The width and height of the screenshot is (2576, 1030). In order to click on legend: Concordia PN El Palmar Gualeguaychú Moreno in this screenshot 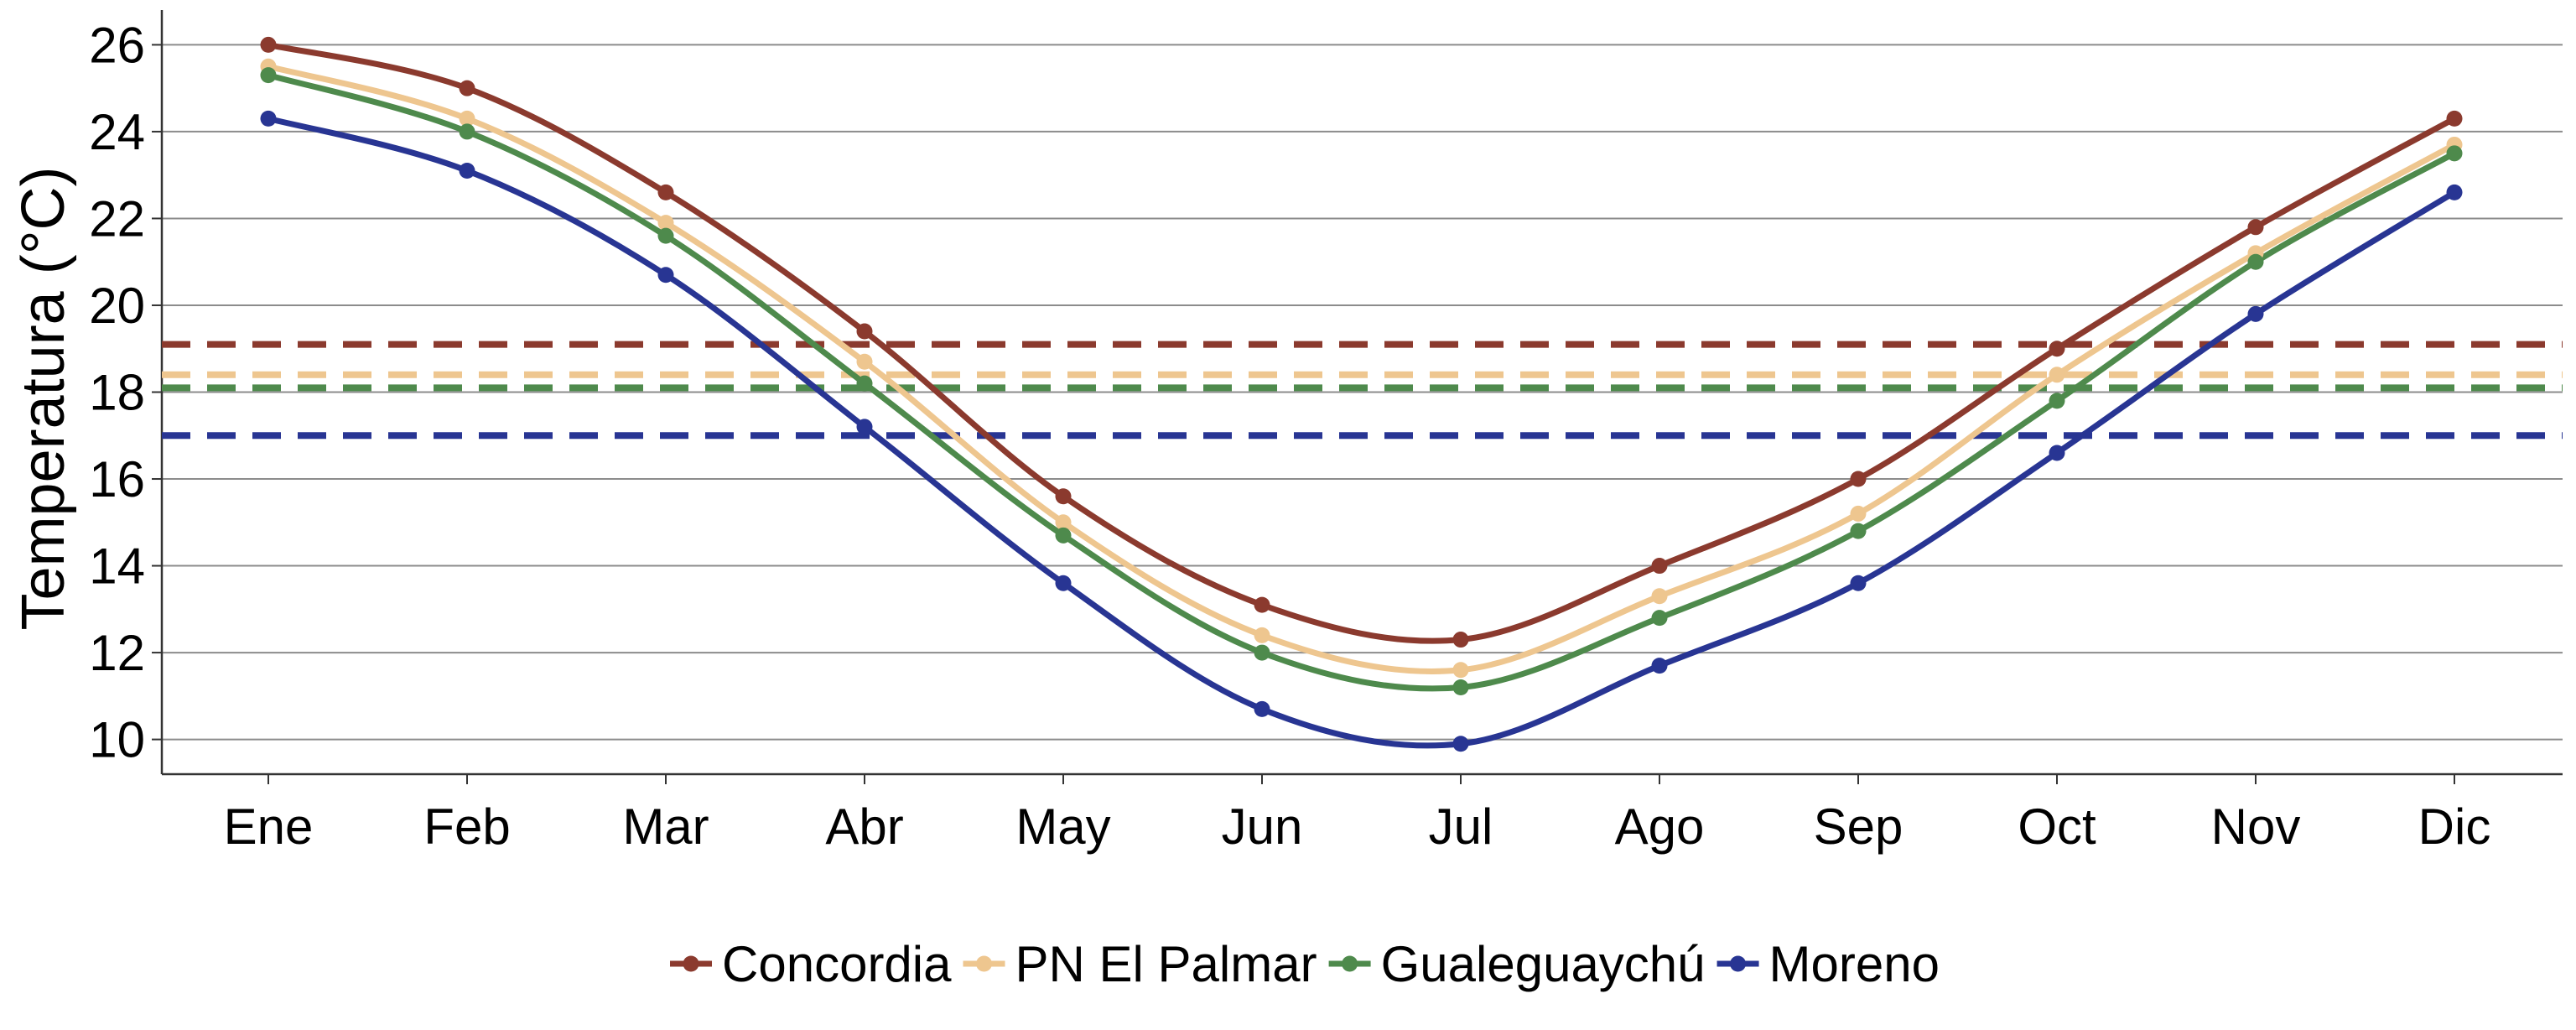, I will do `click(1305, 964)`.